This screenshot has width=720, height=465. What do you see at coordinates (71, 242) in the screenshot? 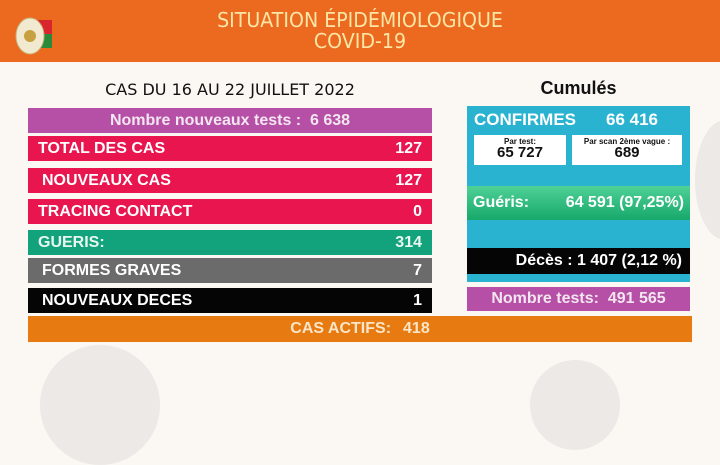
I see `row-label: GUERIS:` at bounding box center [71, 242].